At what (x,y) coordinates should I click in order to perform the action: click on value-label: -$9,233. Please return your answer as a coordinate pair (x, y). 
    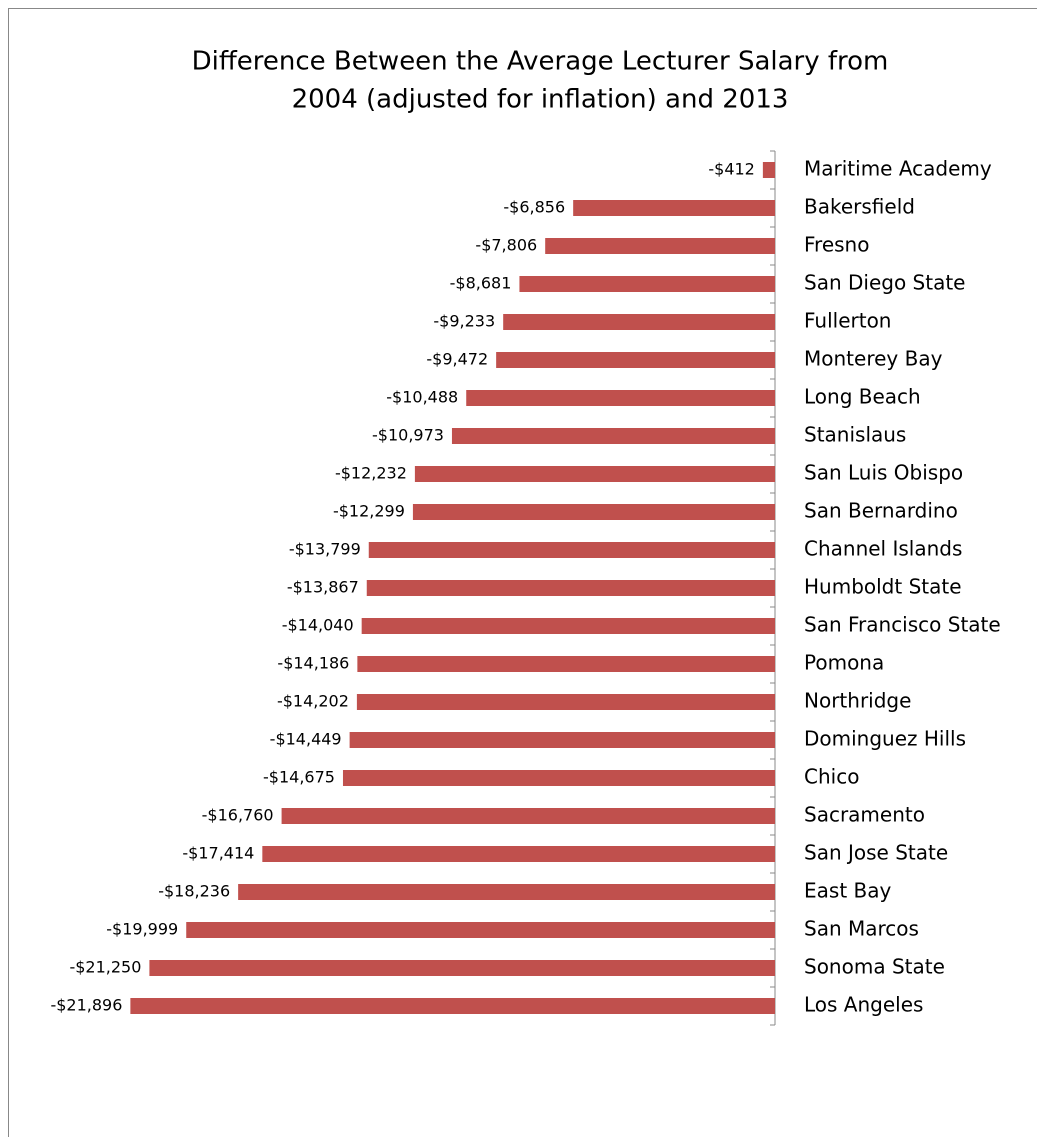
    Looking at the image, I should click on (464, 321).